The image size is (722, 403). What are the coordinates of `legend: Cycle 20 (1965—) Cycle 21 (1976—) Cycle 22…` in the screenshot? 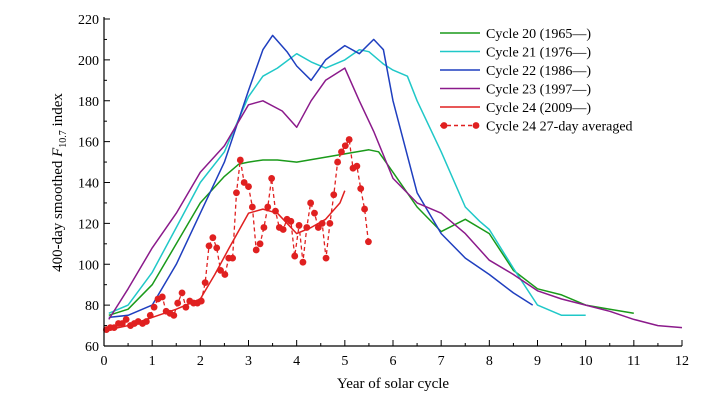 It's located at (536, 81).